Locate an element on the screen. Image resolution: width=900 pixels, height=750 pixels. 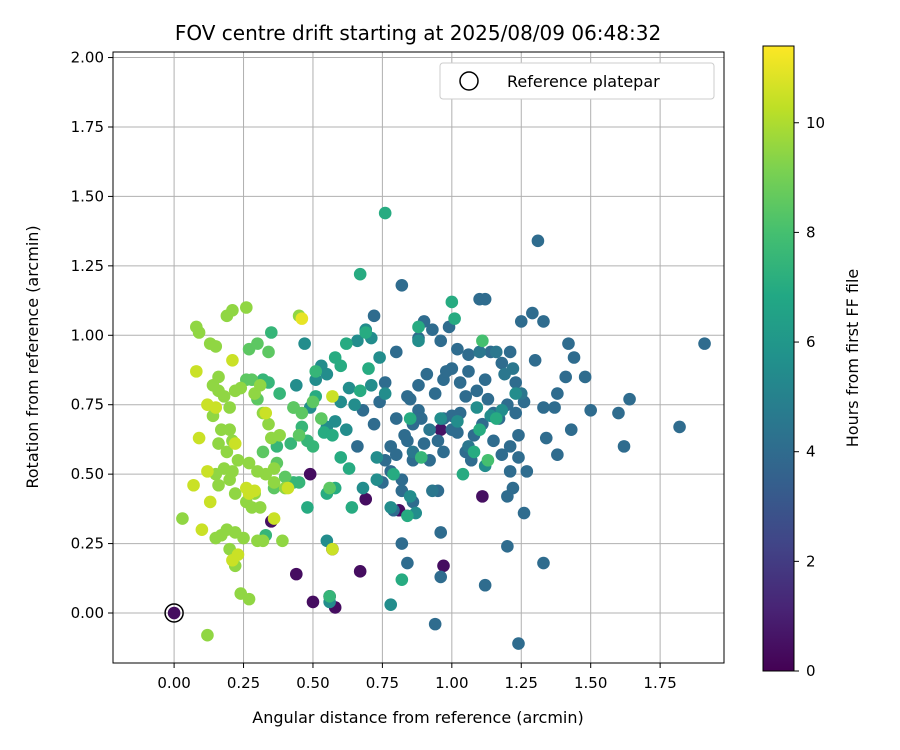
x-axis-label: Angular distance from reference (arcmin) is located at coordinates (417, 717).